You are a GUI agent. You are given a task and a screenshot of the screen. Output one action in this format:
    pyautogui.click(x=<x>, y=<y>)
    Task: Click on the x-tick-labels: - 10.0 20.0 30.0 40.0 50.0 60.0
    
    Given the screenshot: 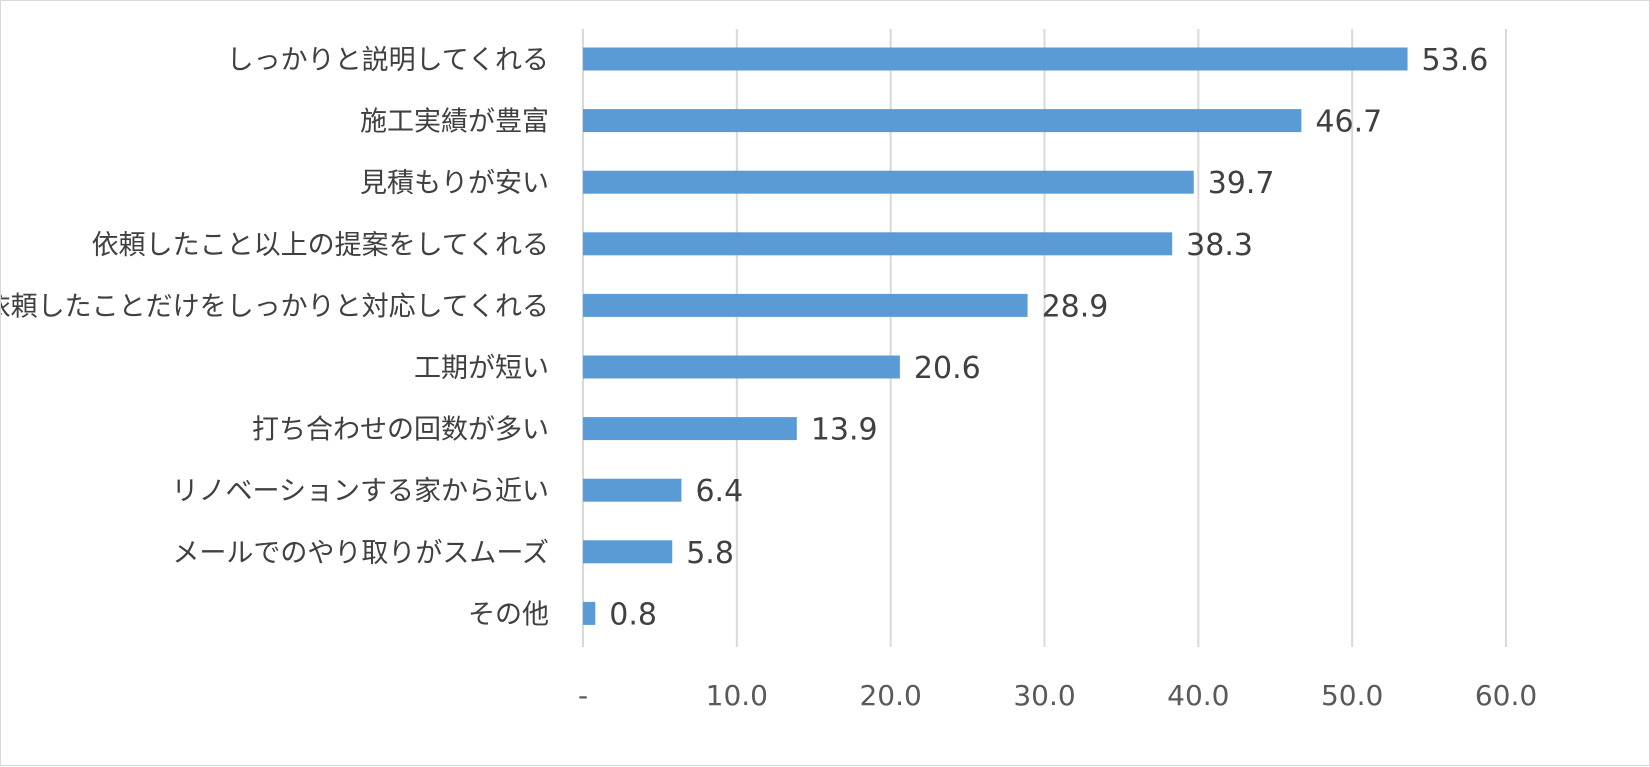 What is the action you would take?
    pyautogui.click(x=1057, y=695)
    